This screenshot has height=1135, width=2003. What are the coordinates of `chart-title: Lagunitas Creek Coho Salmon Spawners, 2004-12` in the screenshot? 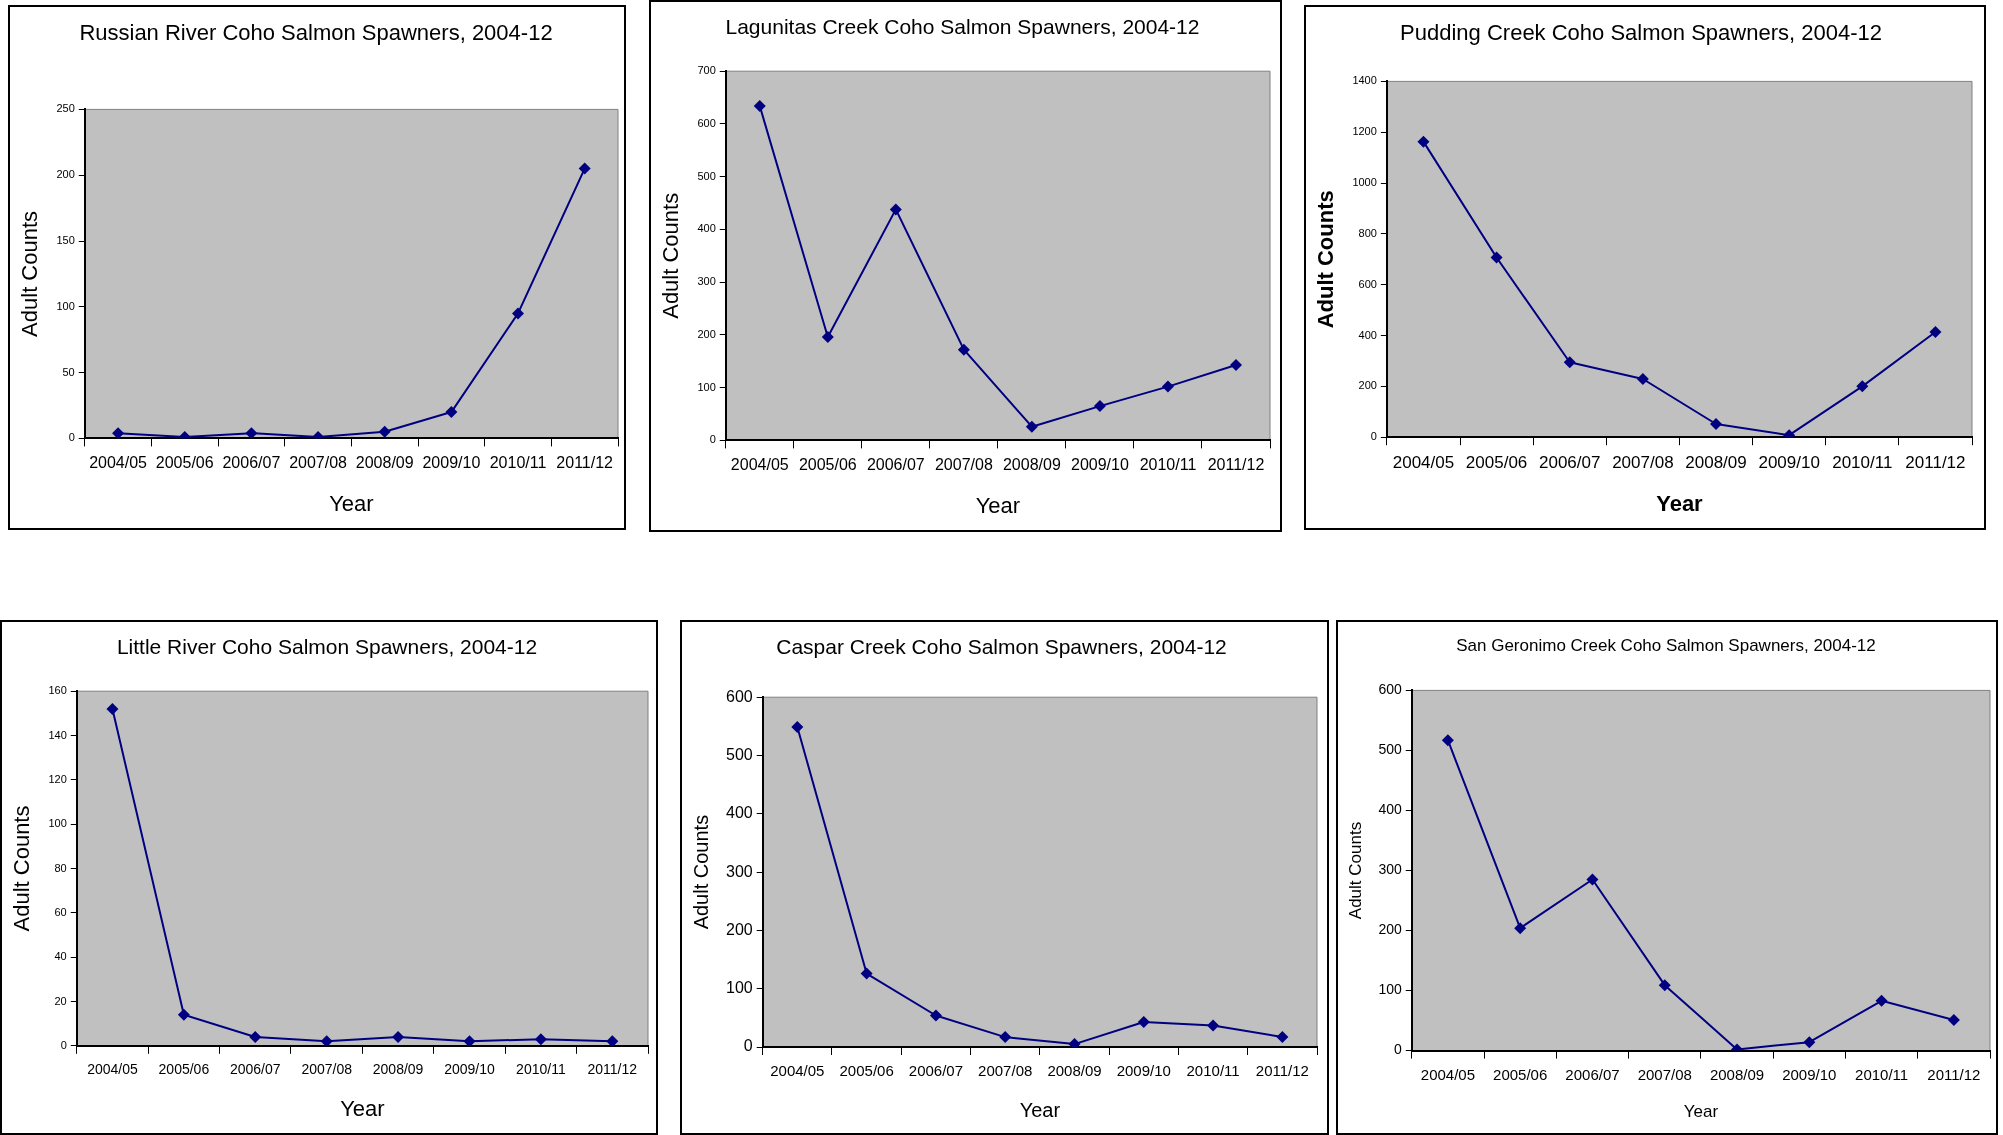 It's located at (962, 27).